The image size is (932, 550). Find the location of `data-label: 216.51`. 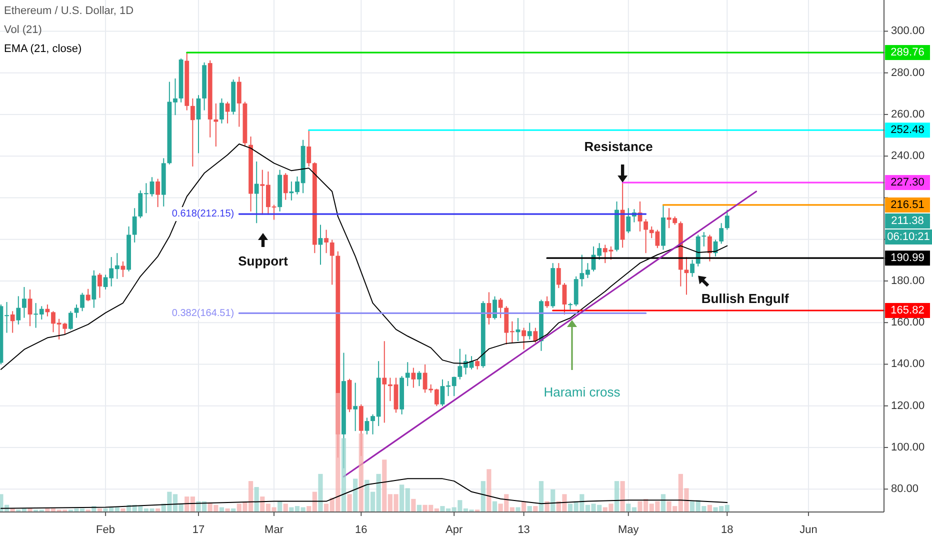

data-label: 216.51 is located at coordinates (907, 204).